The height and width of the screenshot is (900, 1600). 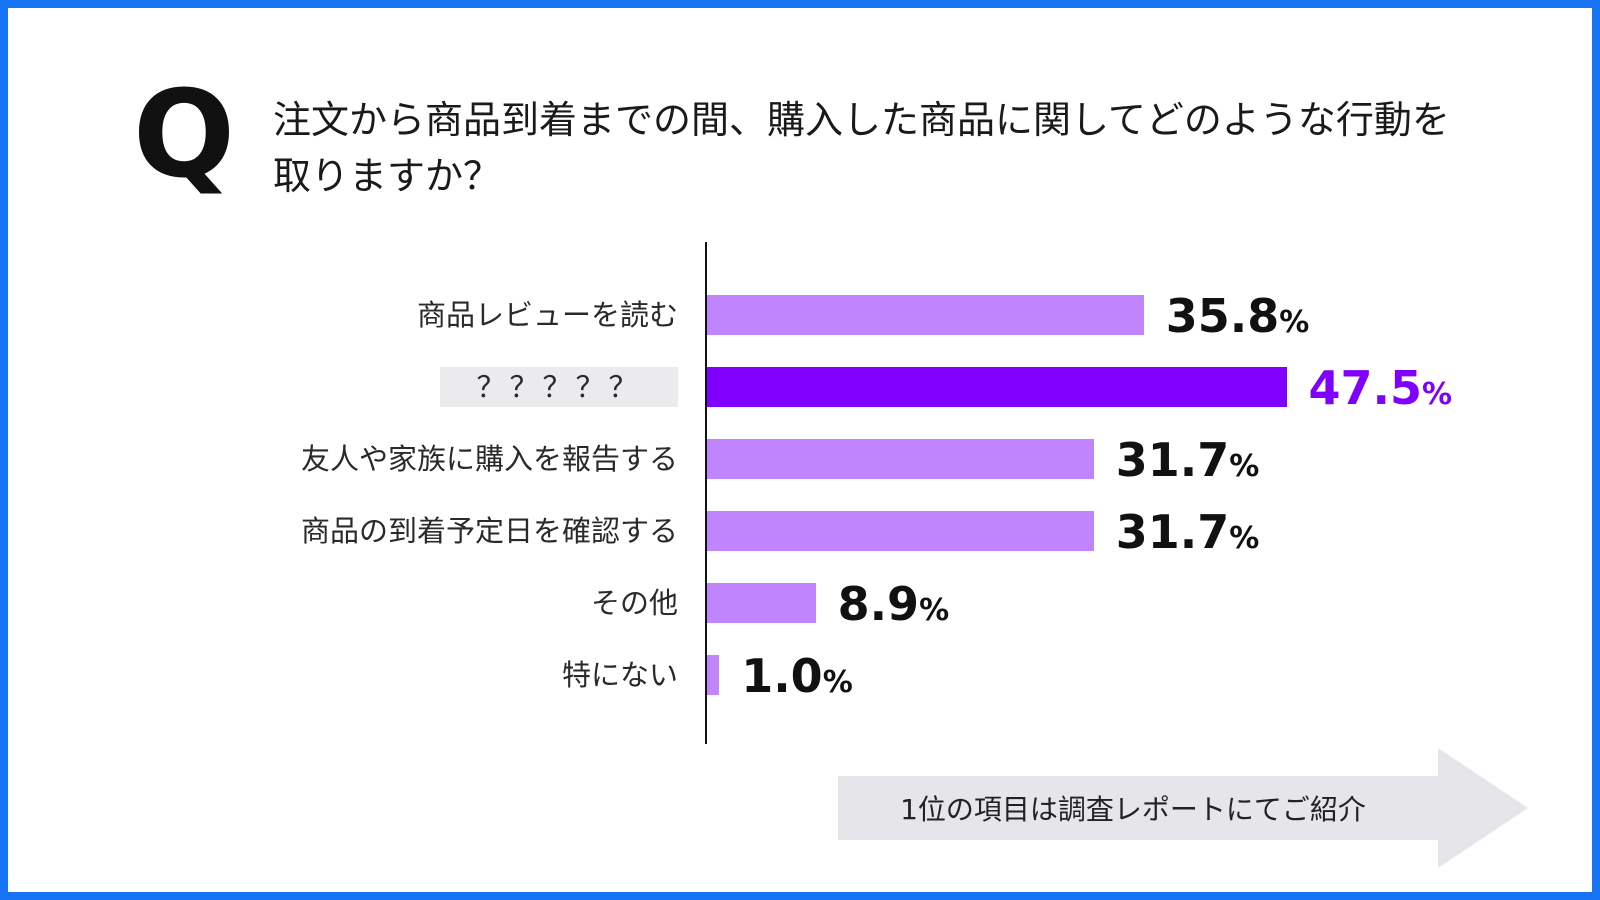 I want to click on callout-arrow-icon, so click(x=1183, y=808).